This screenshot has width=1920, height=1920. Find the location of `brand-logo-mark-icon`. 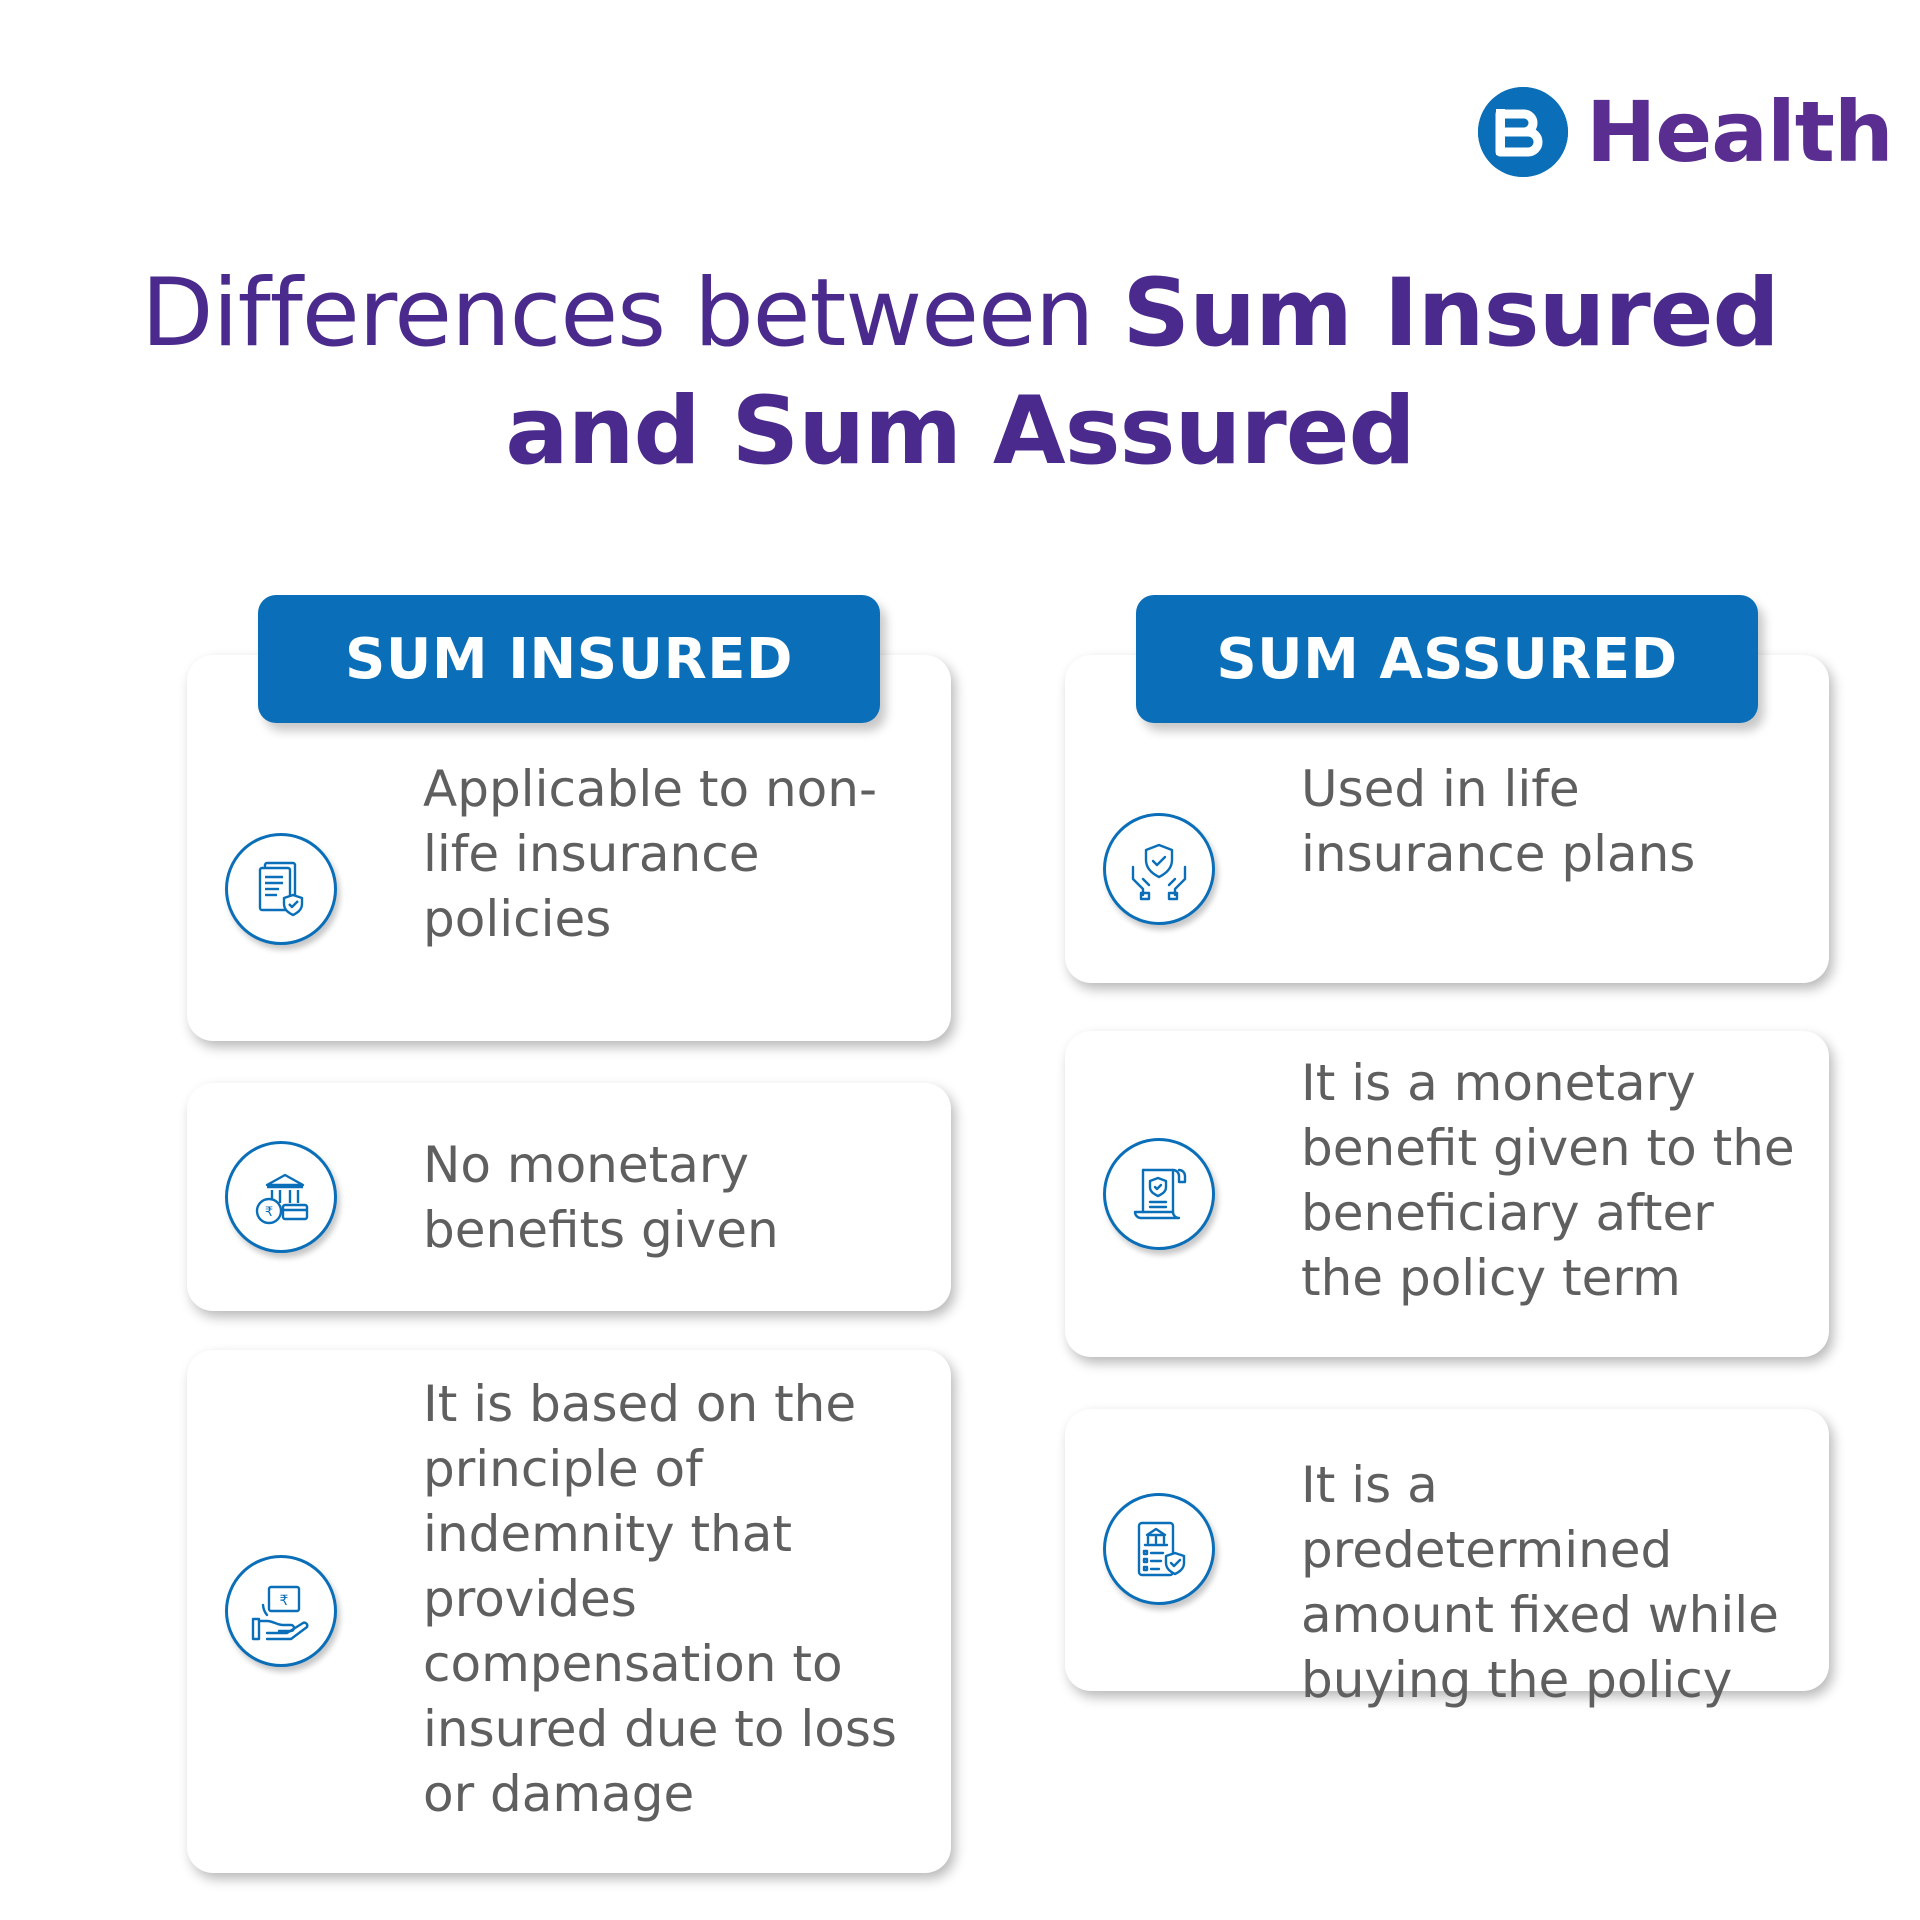

brand-logo-mark-icon is located at coordinates (1523, 132).